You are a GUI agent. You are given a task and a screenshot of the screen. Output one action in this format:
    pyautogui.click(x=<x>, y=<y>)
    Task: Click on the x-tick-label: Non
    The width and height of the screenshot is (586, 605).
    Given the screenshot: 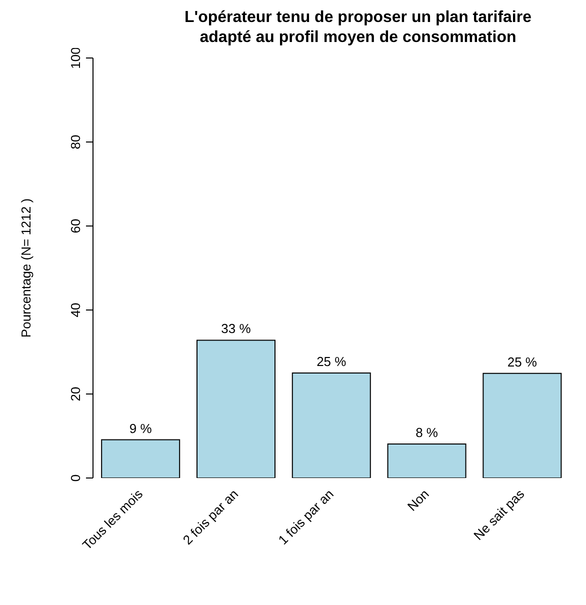 What is the action you would take?
    pyautogui.click(x=418, y=500)
    